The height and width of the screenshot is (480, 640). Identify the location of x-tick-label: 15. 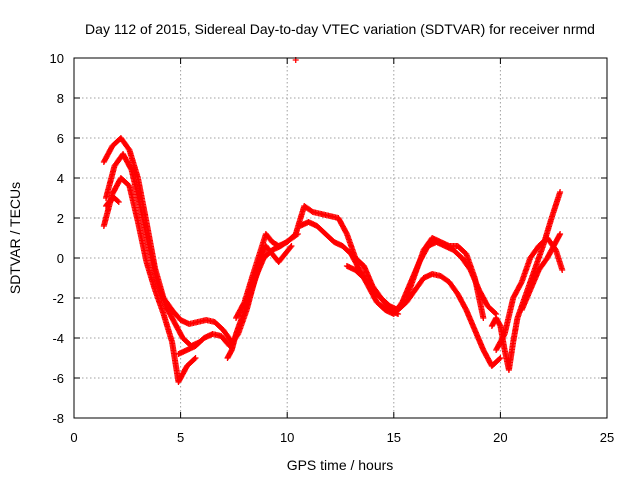
(394, 437).